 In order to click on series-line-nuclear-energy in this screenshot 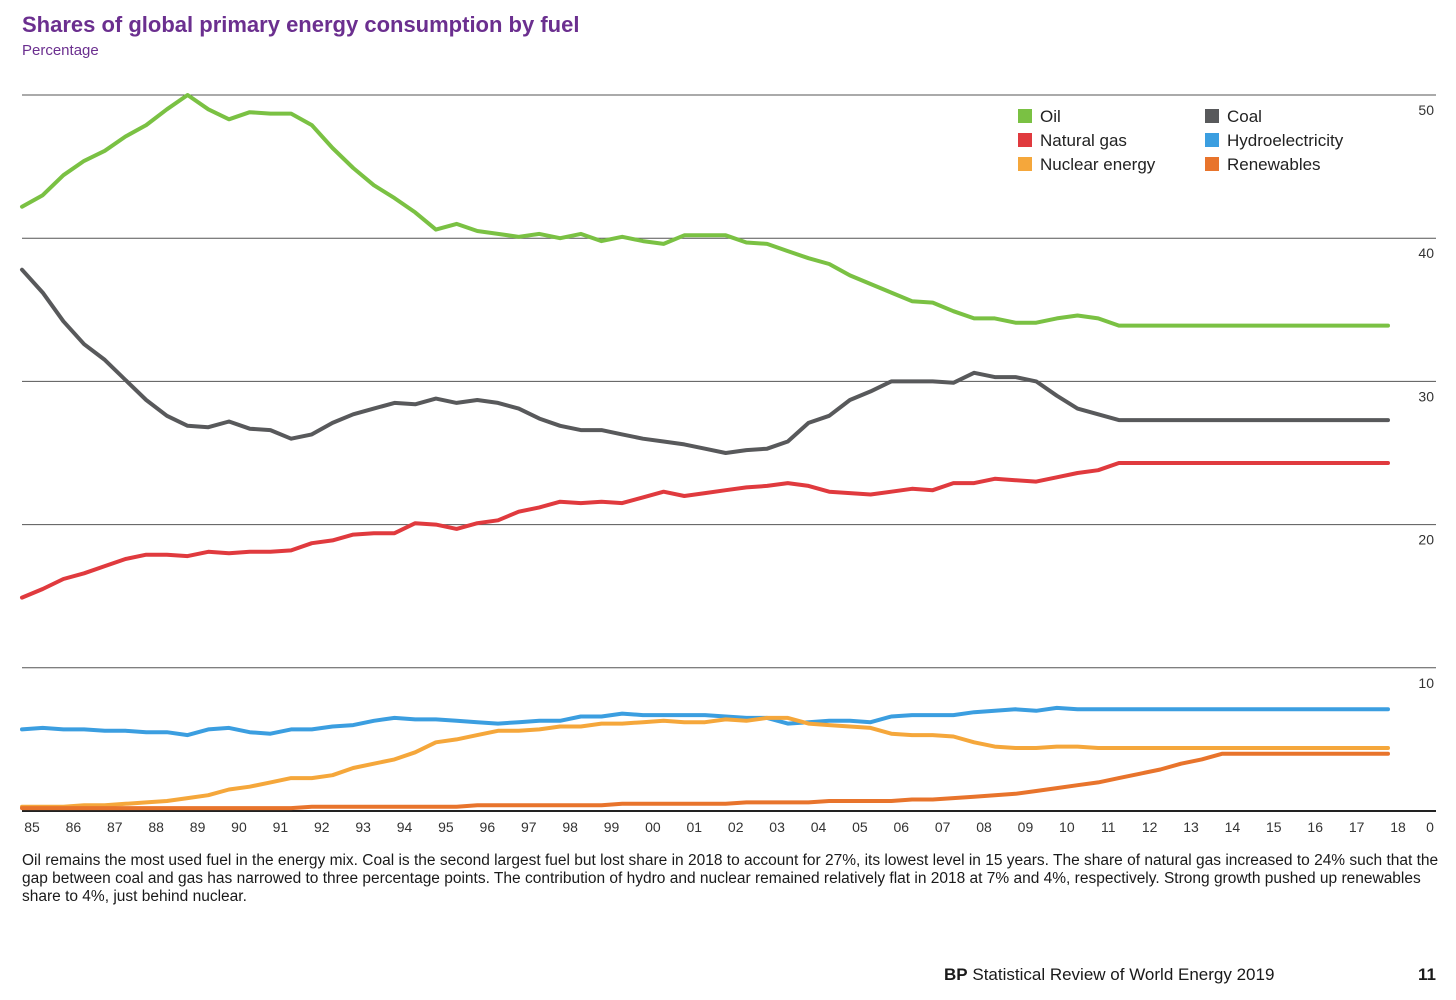, I will do `click(705, 762)`.